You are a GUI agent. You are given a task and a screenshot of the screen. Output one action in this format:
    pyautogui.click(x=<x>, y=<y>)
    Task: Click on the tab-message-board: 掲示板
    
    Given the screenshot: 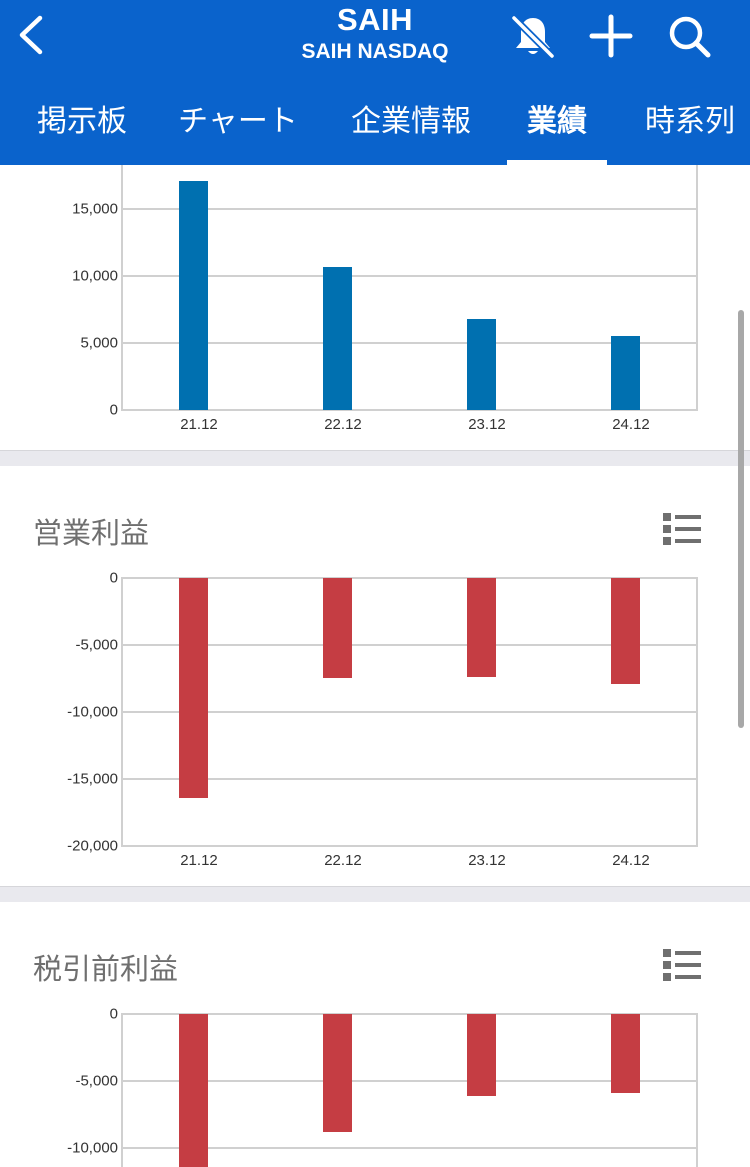 What is the action you would take?
    pyautogui.click(x=82, y=127)
    